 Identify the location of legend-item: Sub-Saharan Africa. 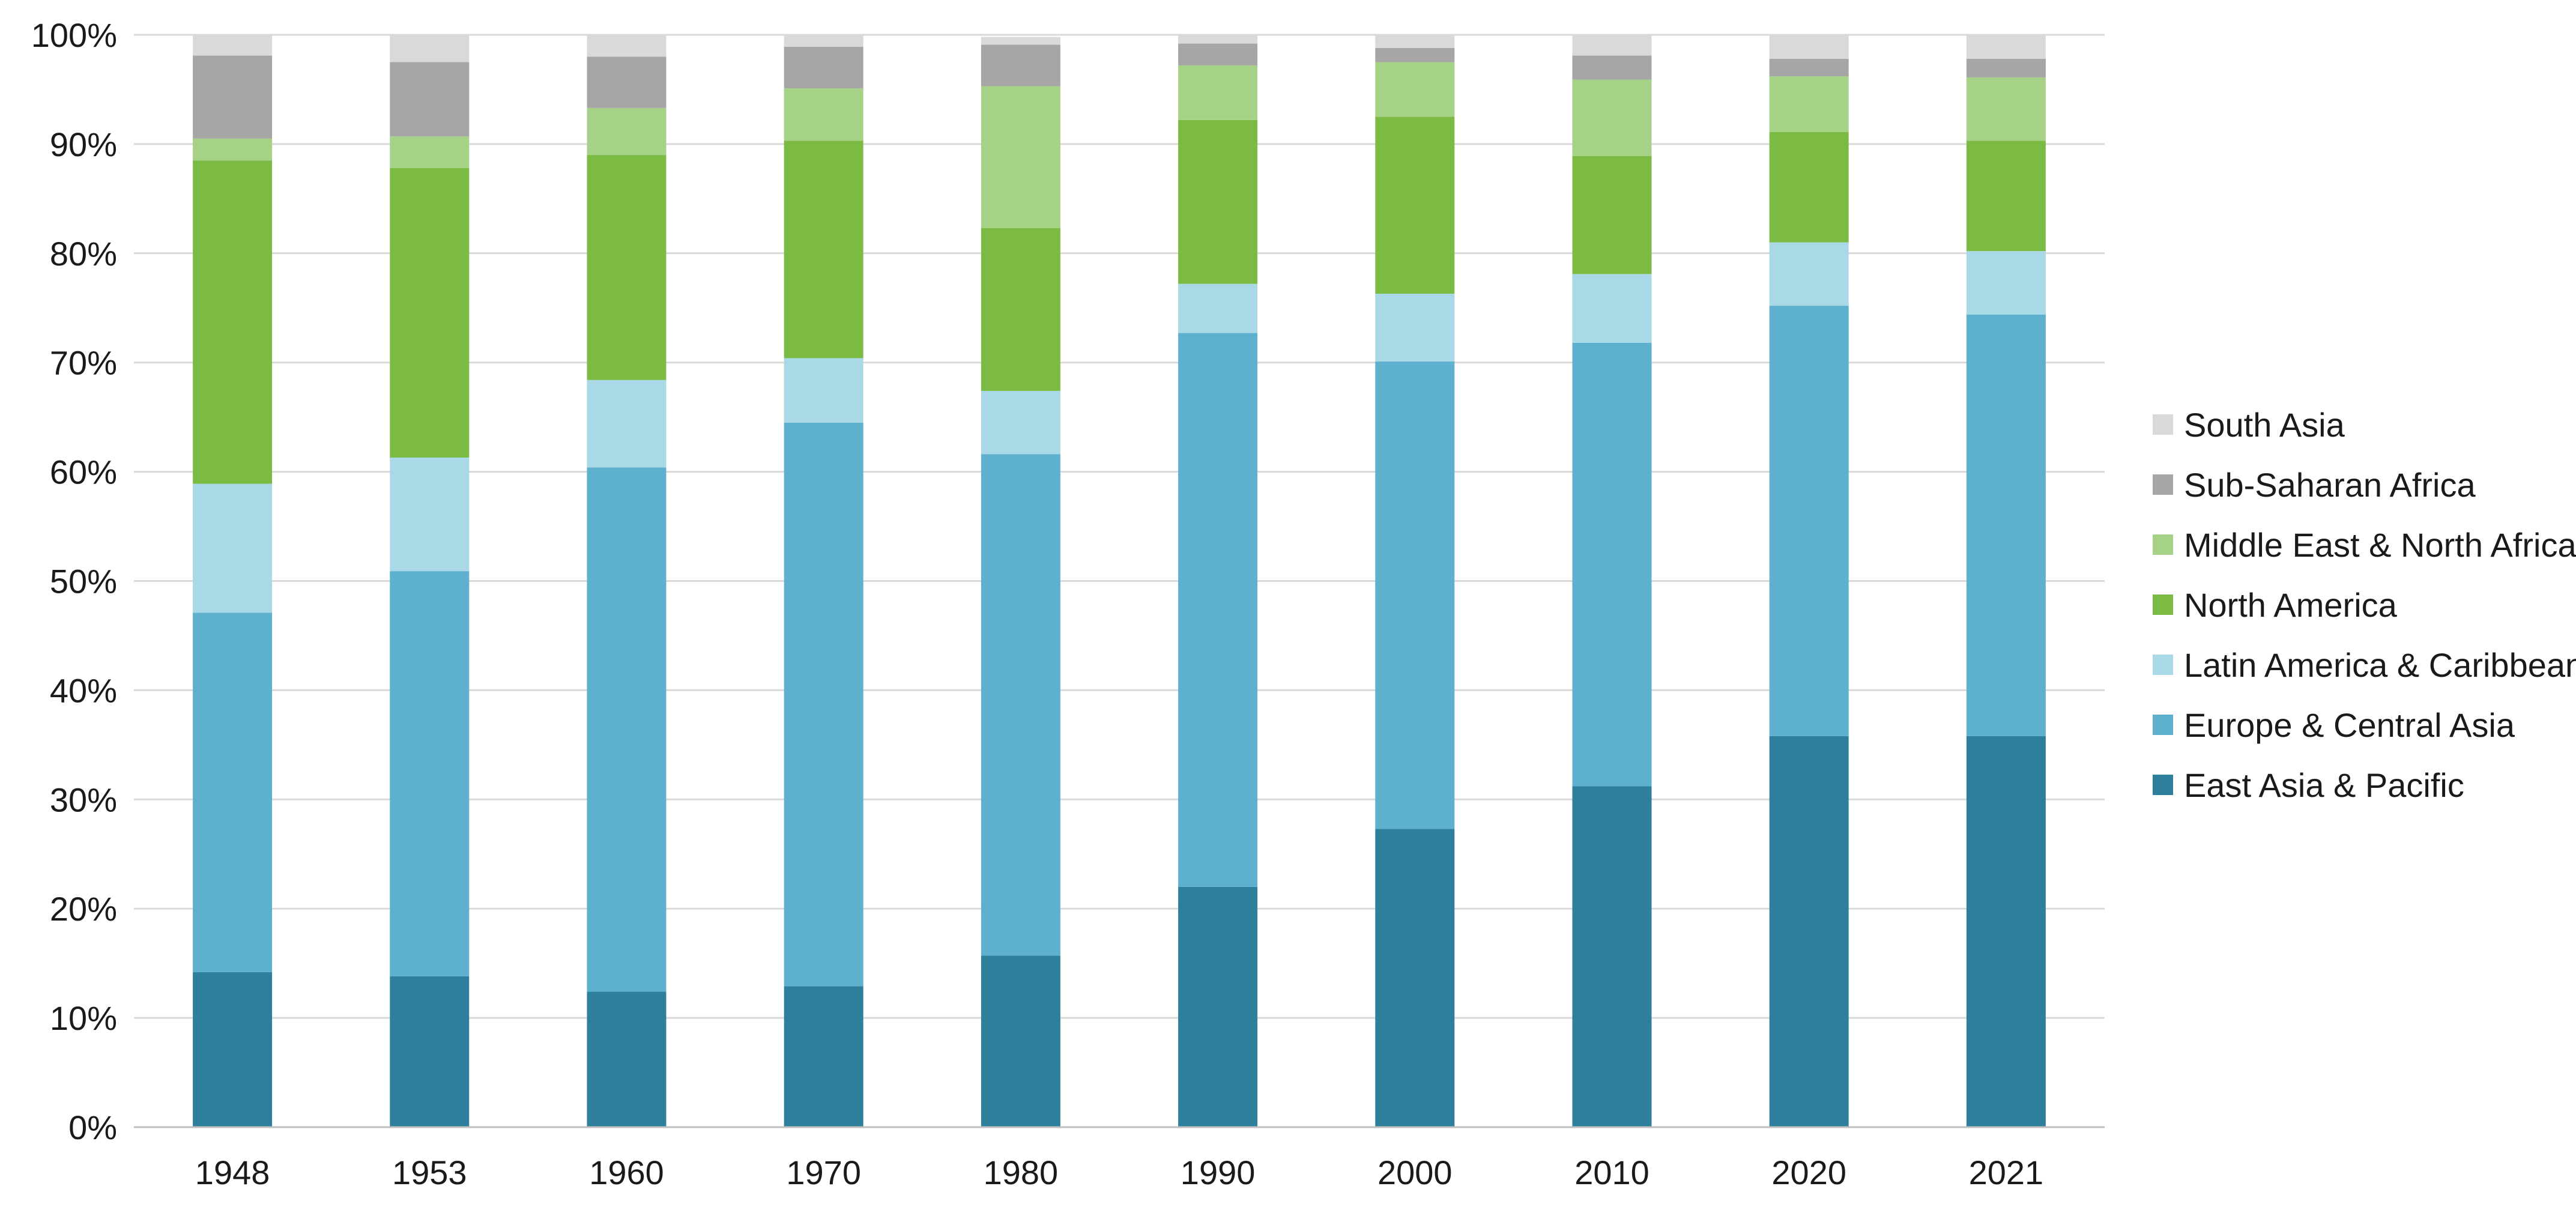
(2314, 485).